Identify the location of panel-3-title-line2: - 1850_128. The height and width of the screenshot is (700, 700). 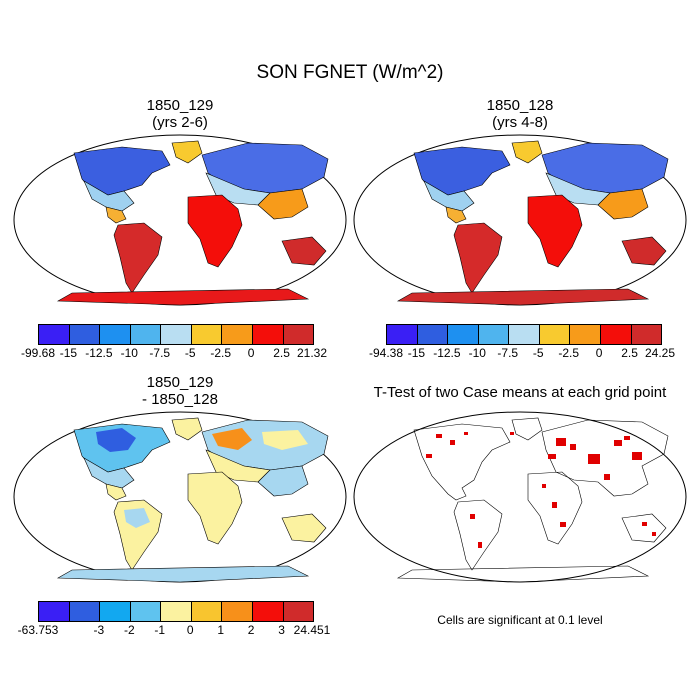
(180, 399).